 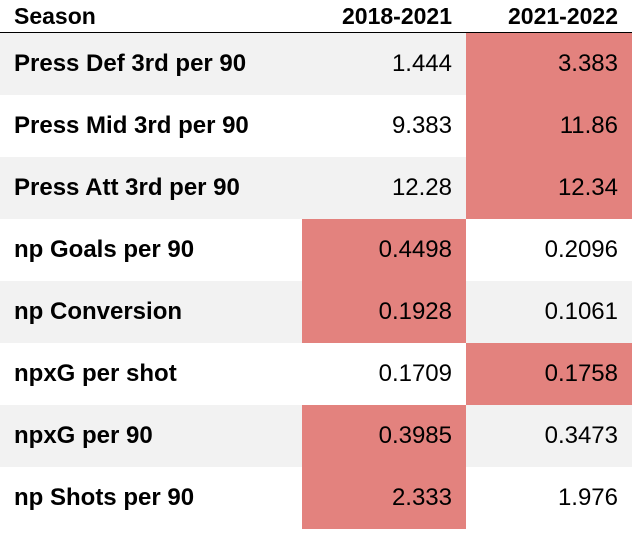 I want to click on value-2021-2022: 0.2096, so click(x=581, y=249).